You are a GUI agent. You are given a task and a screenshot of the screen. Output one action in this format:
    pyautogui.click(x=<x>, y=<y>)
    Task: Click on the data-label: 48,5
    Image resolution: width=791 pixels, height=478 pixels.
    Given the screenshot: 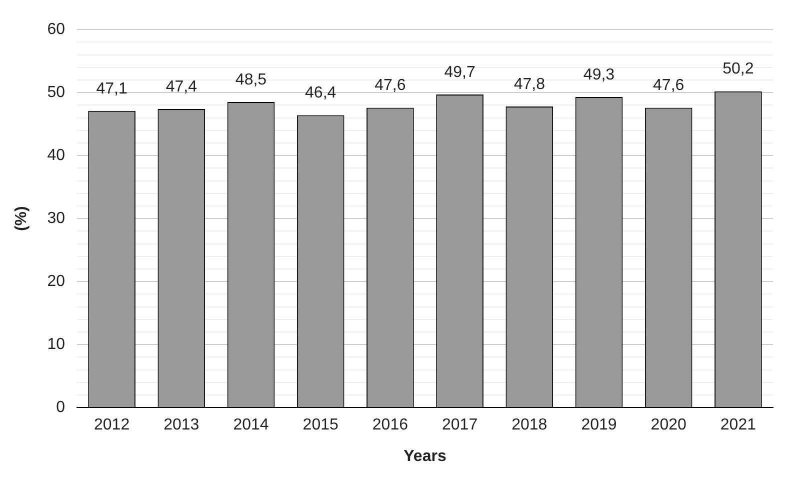 What is the action you would take?
    pyautogui.click(x=251, y=79)
    